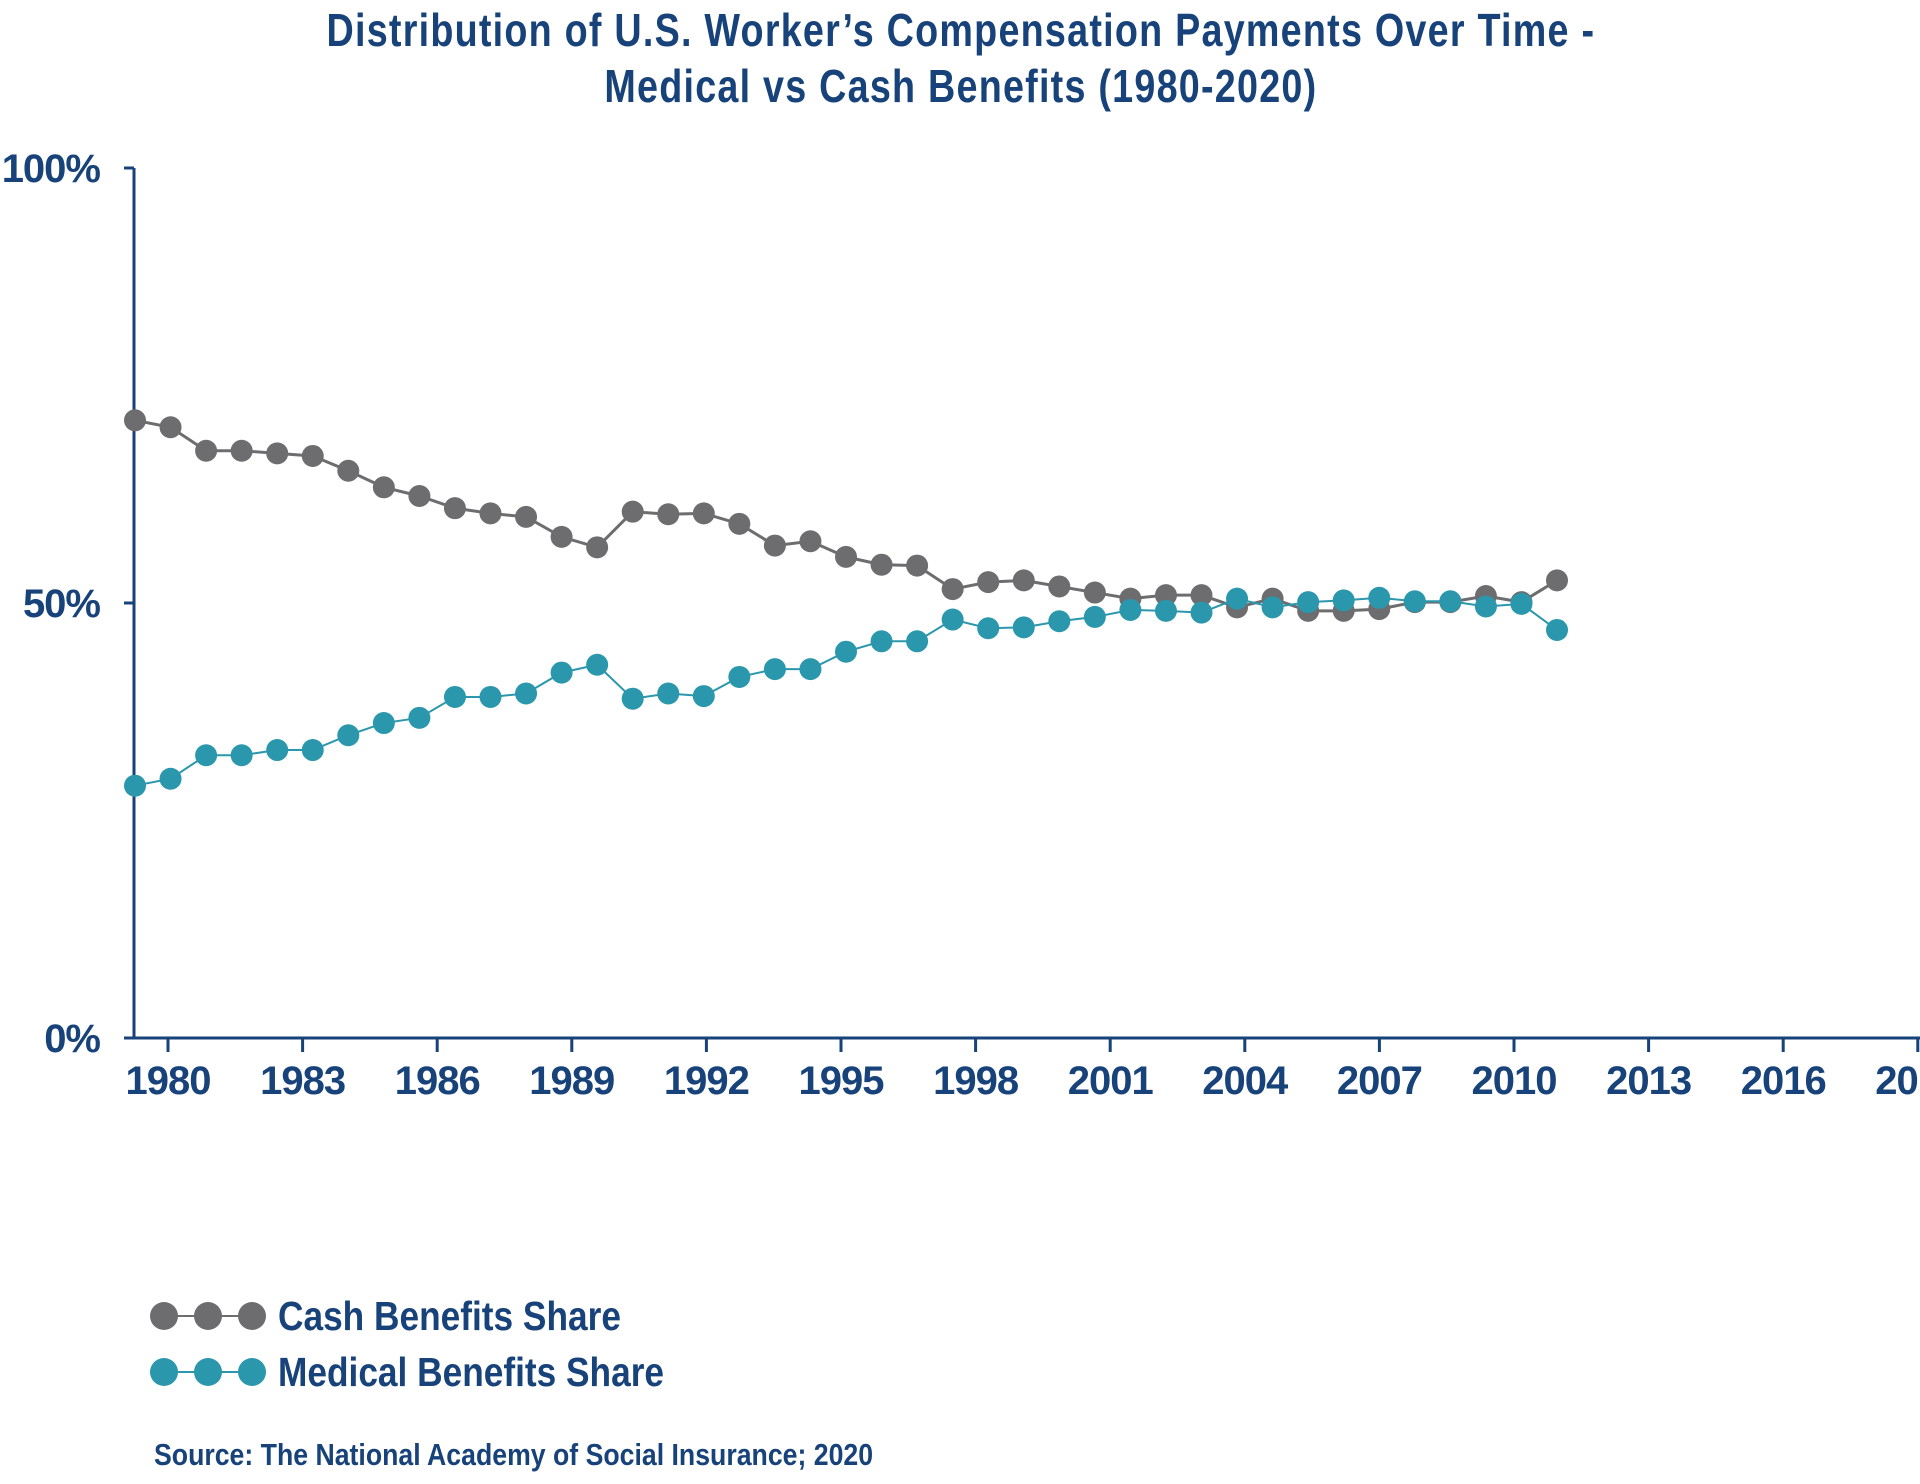 This screenshot has width=1920, height=1484. I want to click on cash-point-1986, so click(348, 470).